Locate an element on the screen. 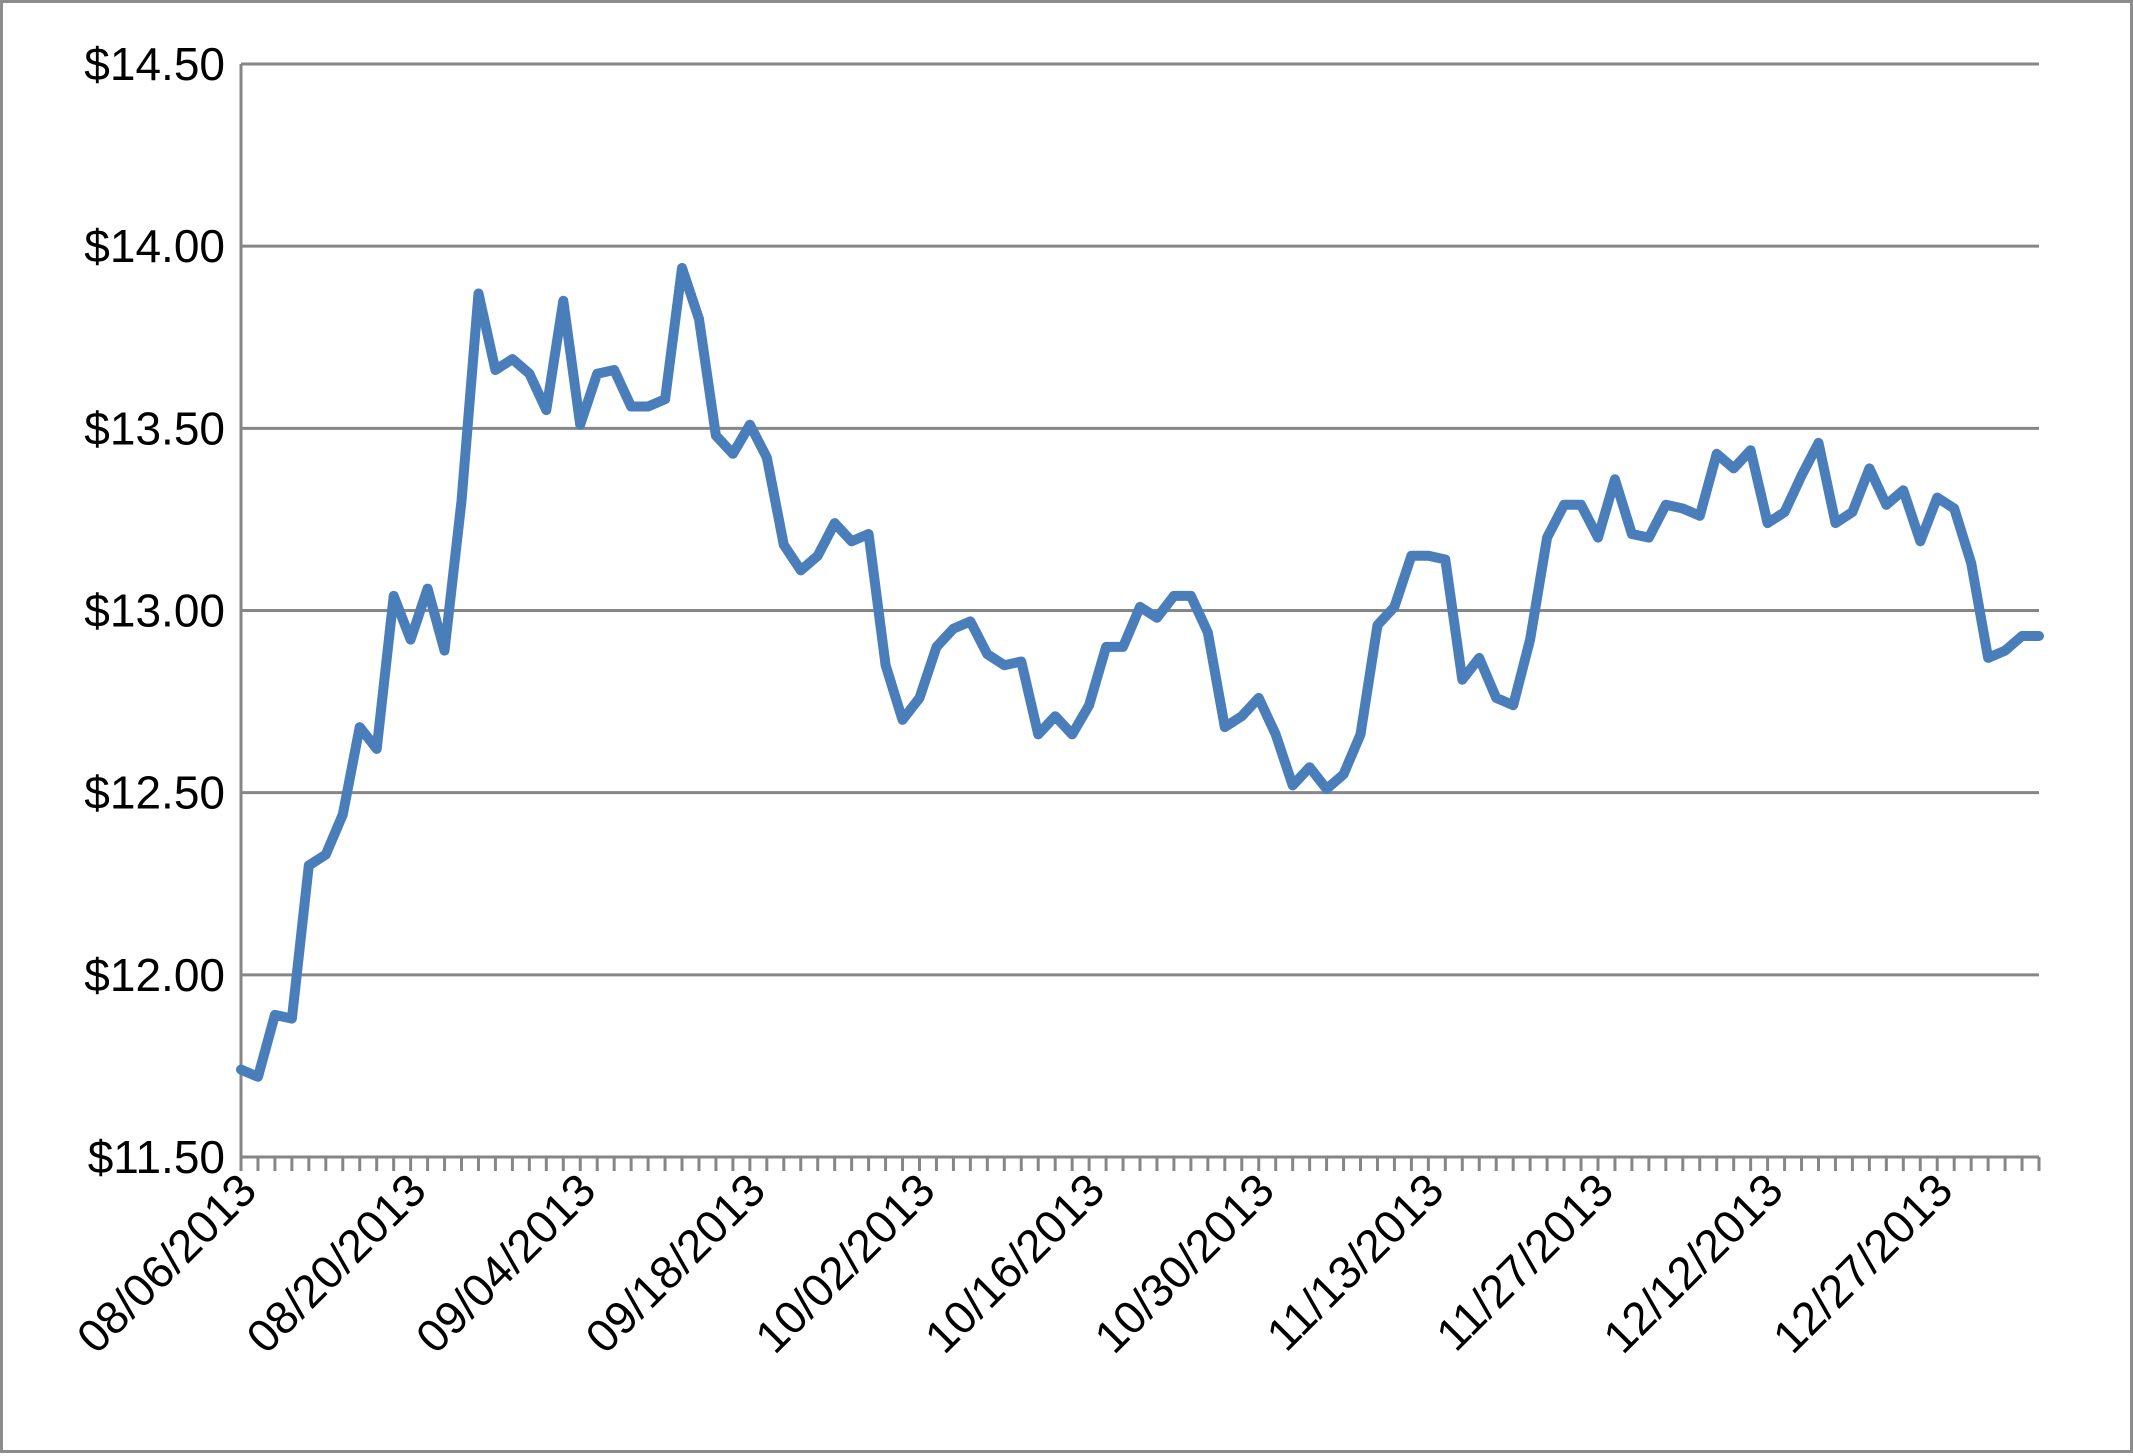  y-tick-label: $13.00 is located at coordinates (154, 611).